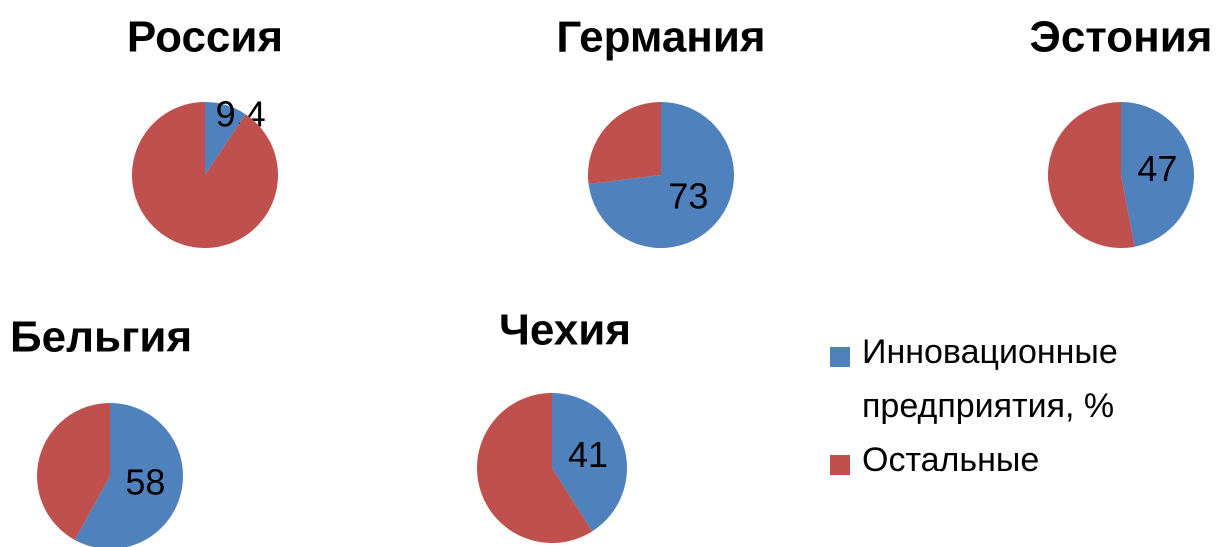  What do you see at coordinates (688, 196) in the screenshot?
I see `data-label: 73` at bounding box center [688, 196].